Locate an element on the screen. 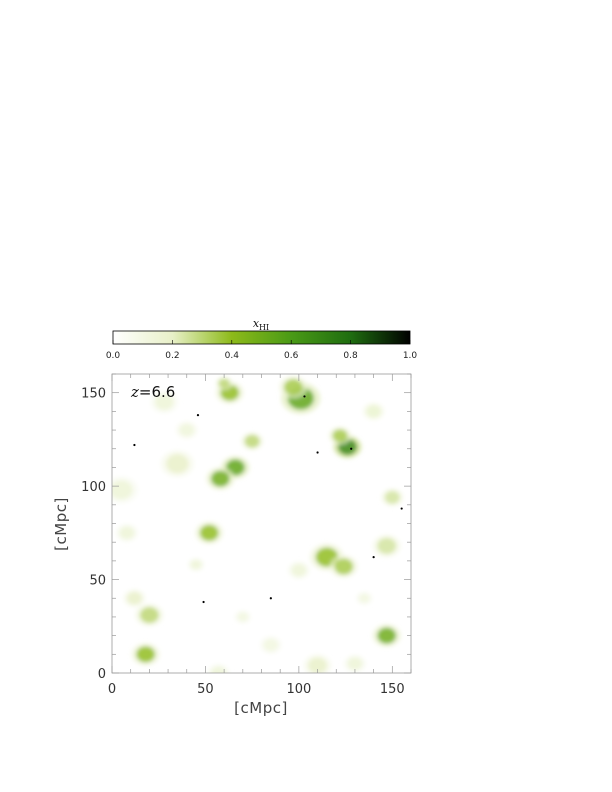 Image resolution: width=612 pixels, height=792 pixels. y-tick-label: 150 is located at coordinates (93, 394).